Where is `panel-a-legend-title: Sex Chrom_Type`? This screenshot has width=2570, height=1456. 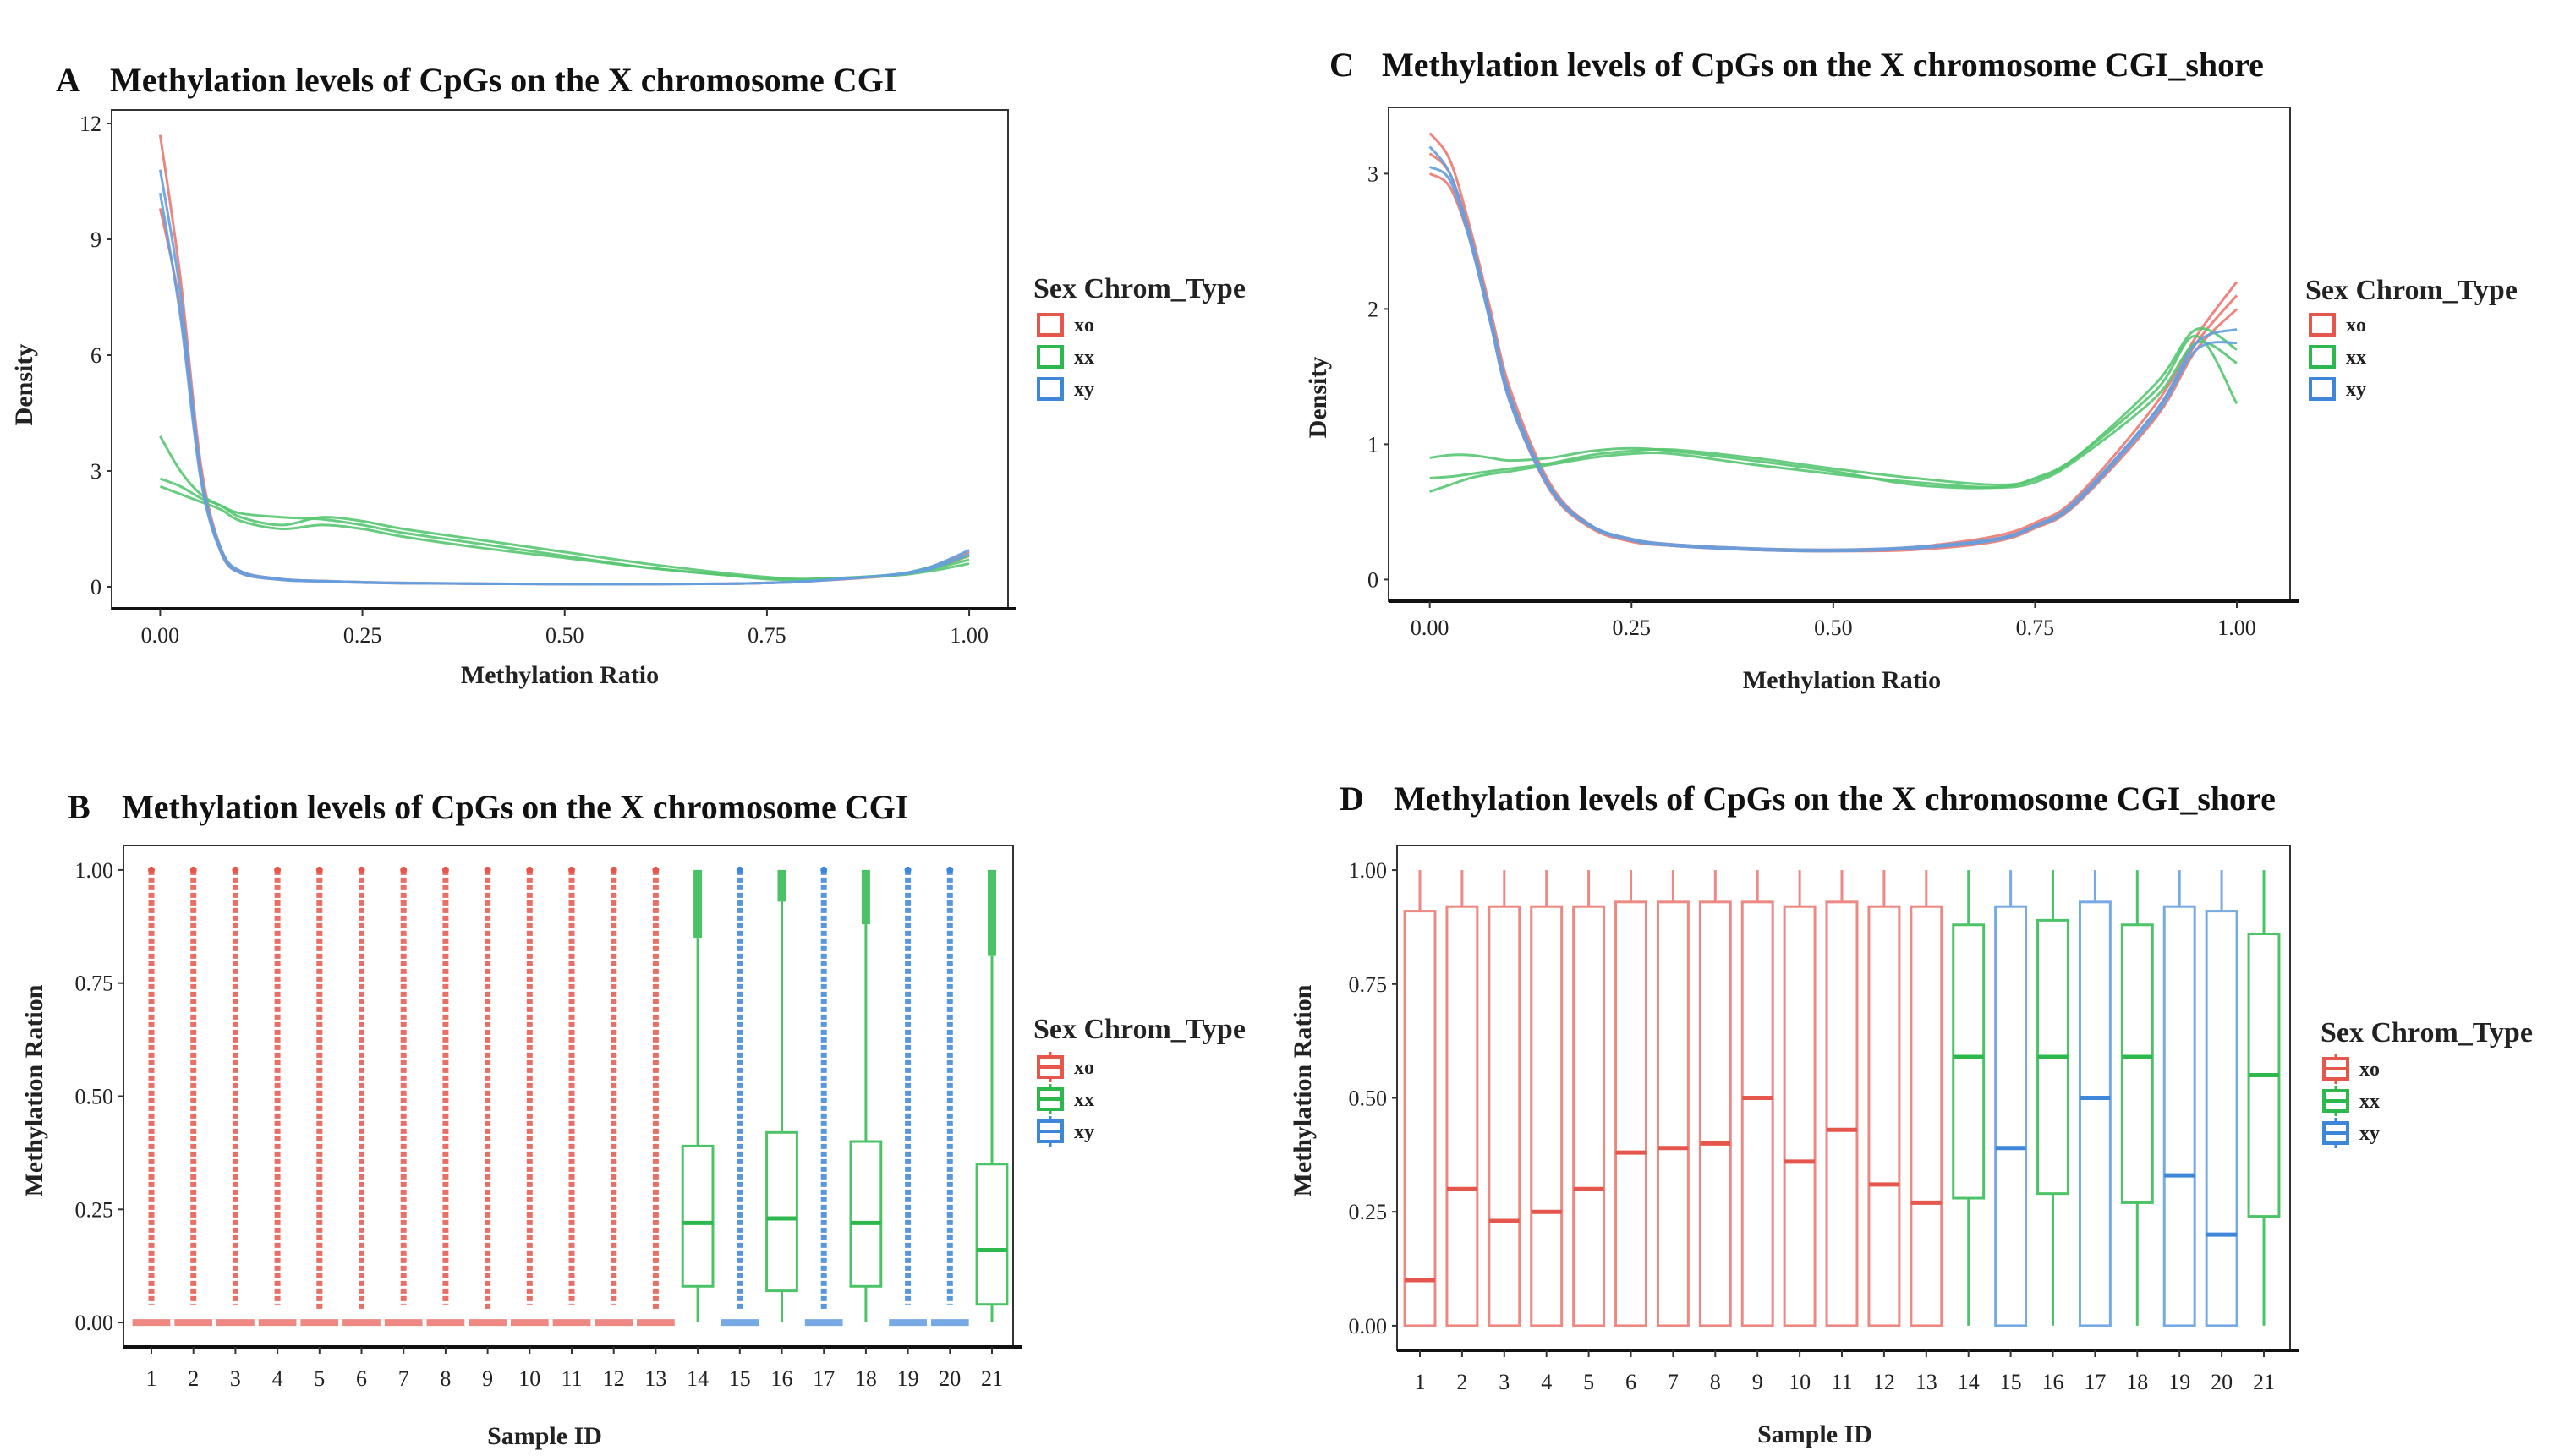 panel-a-legend-title: Sex Chrom_Type is located at coordinates (1139, 288).